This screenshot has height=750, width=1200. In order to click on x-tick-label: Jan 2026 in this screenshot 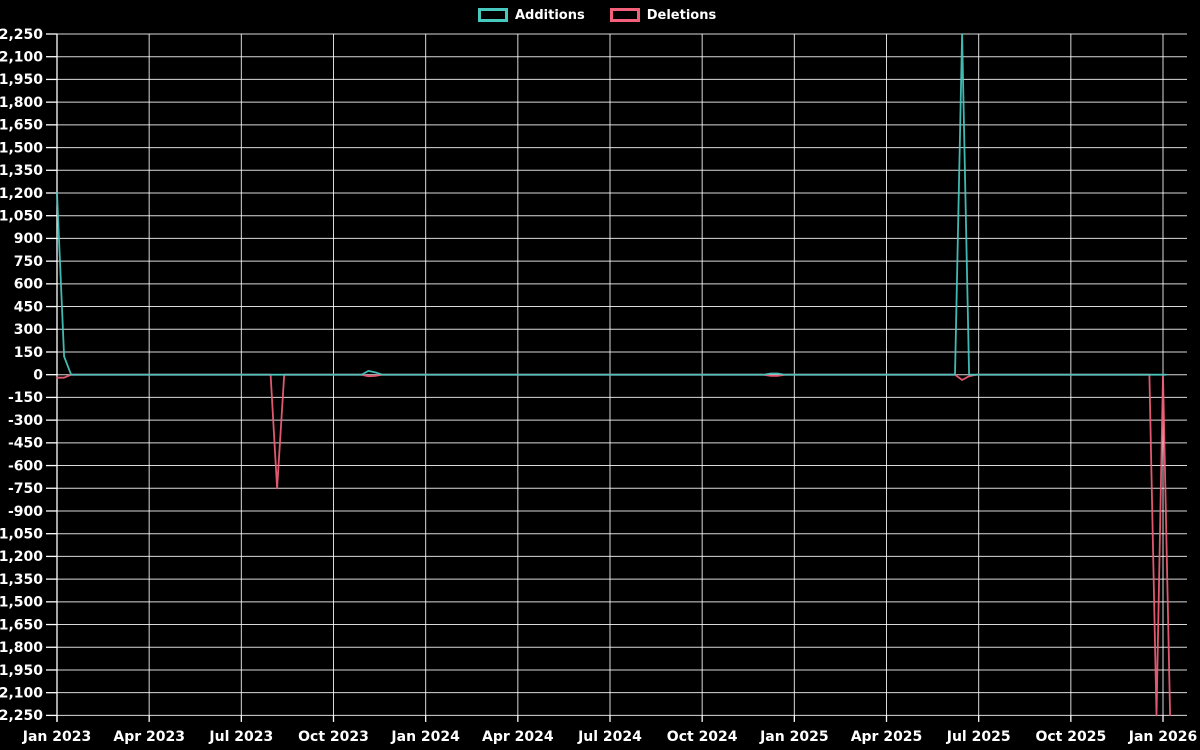, I will do `click(1162, 737)`.